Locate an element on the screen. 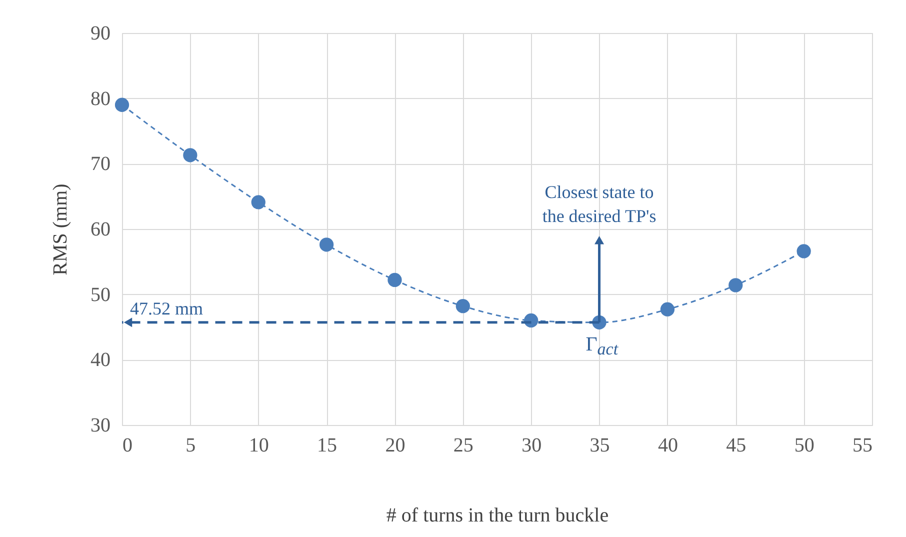  y-tick-label: 90 is located at coordinates (100, 33).